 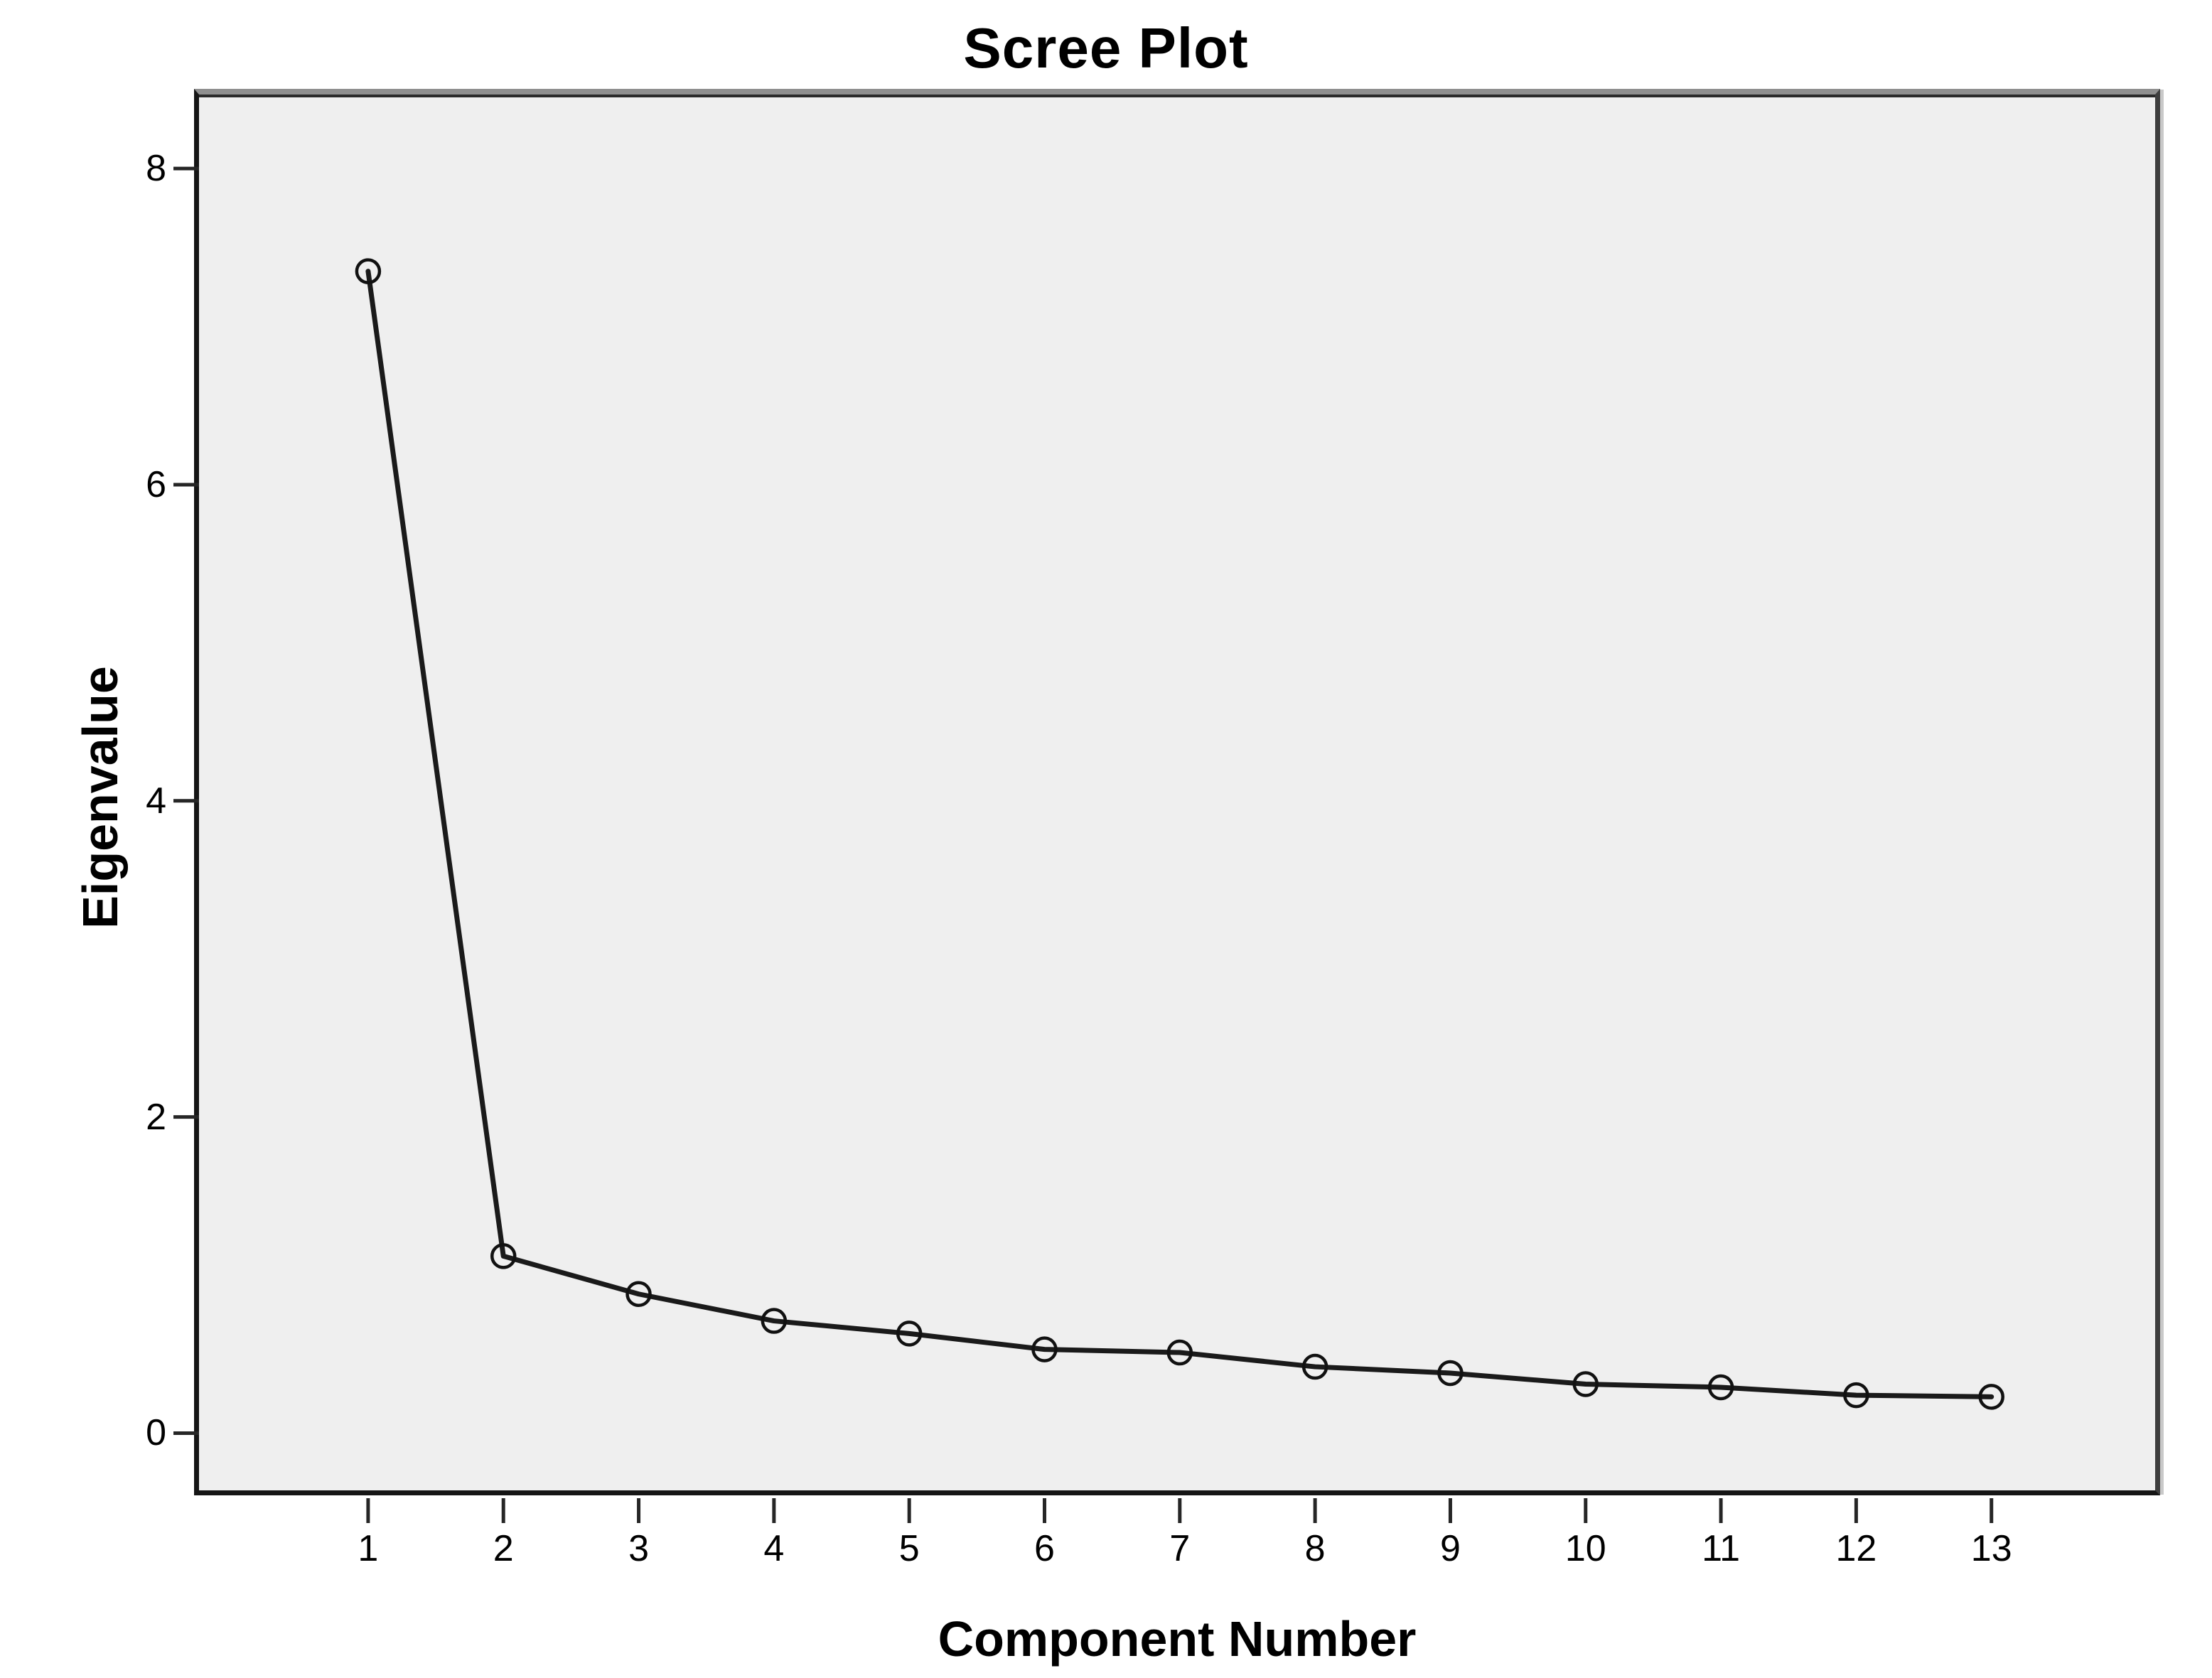 I want to click on x-tick-label: 7, so click(x=1180, y=1548).